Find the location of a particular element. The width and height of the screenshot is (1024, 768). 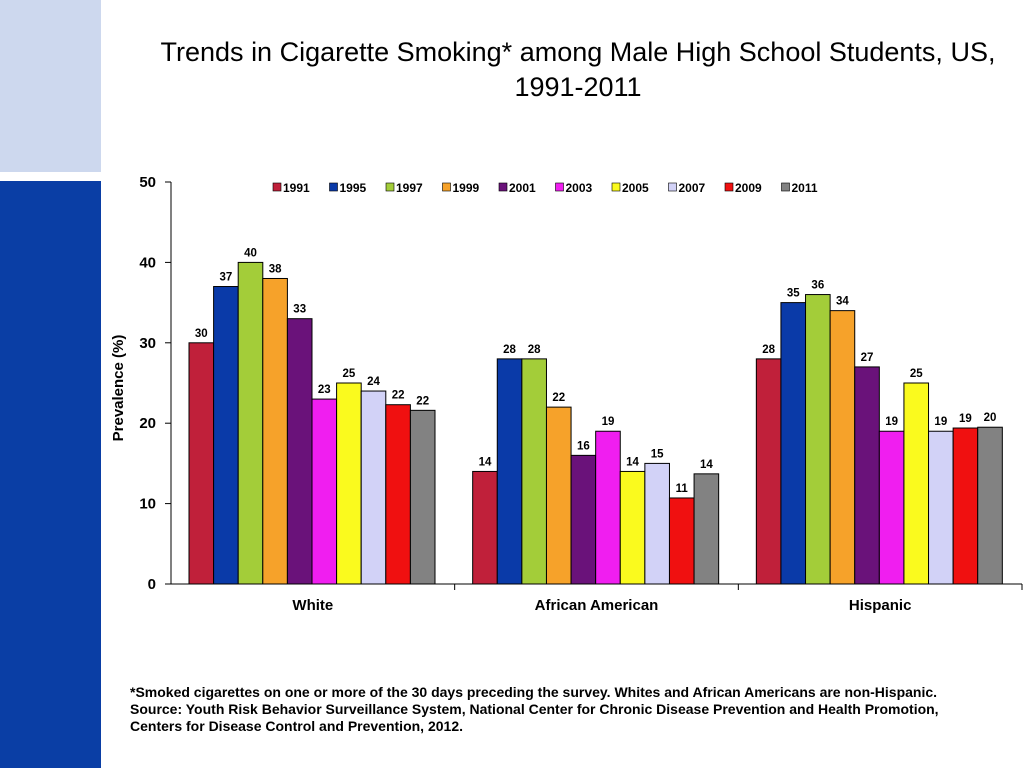

y-tick-label: 20 is located at coordinates (147, 423).